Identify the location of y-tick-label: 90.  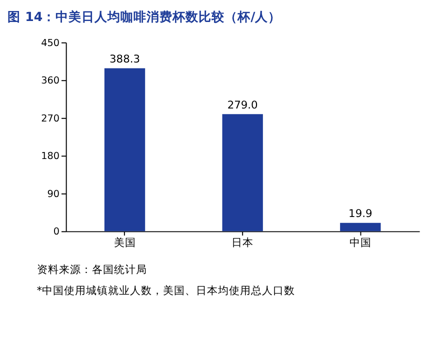
(53, 194).